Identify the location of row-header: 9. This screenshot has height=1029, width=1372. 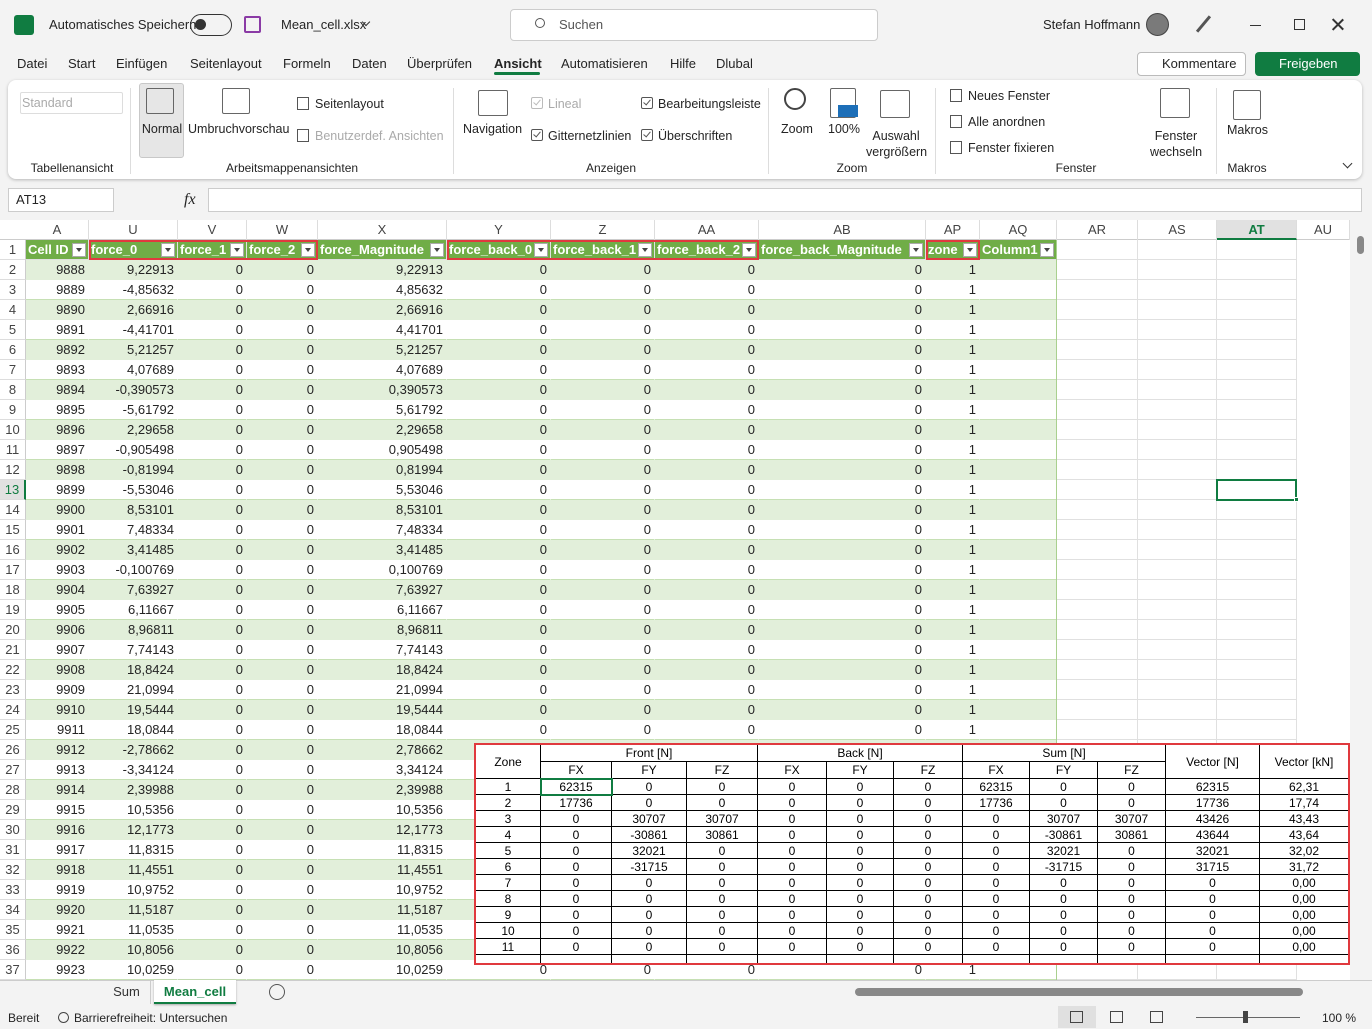
(13, 410).